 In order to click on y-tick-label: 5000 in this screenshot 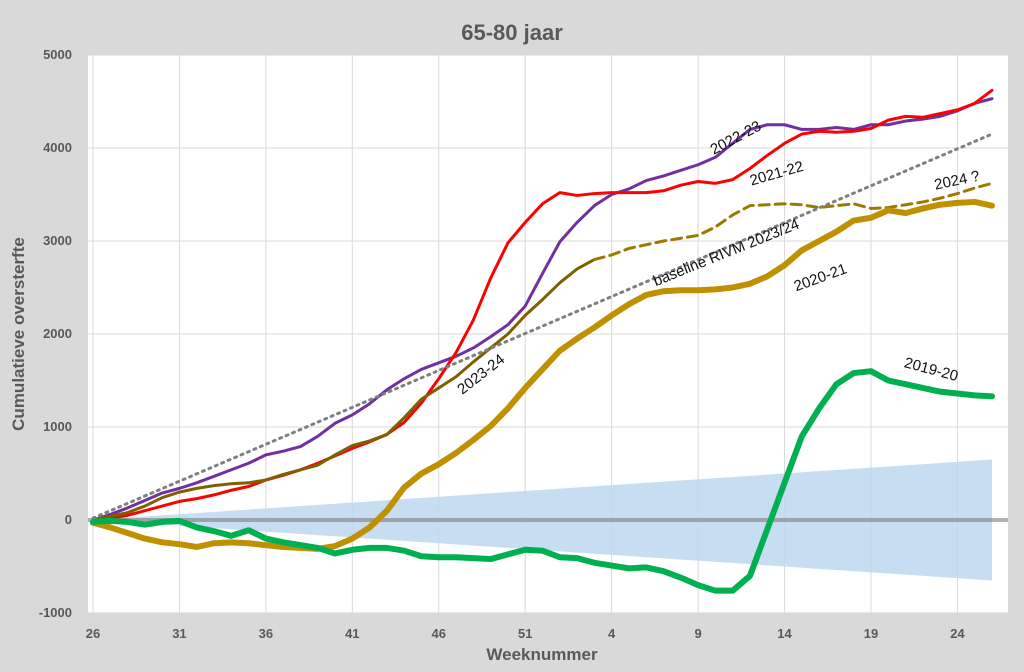, I will do `click(57, 54)`.